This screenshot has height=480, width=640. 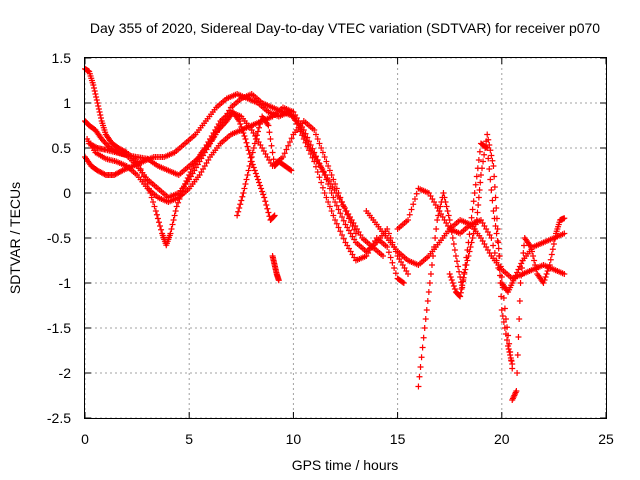 I want to click on y-tick-label: -1, so click(x=65, y=283).